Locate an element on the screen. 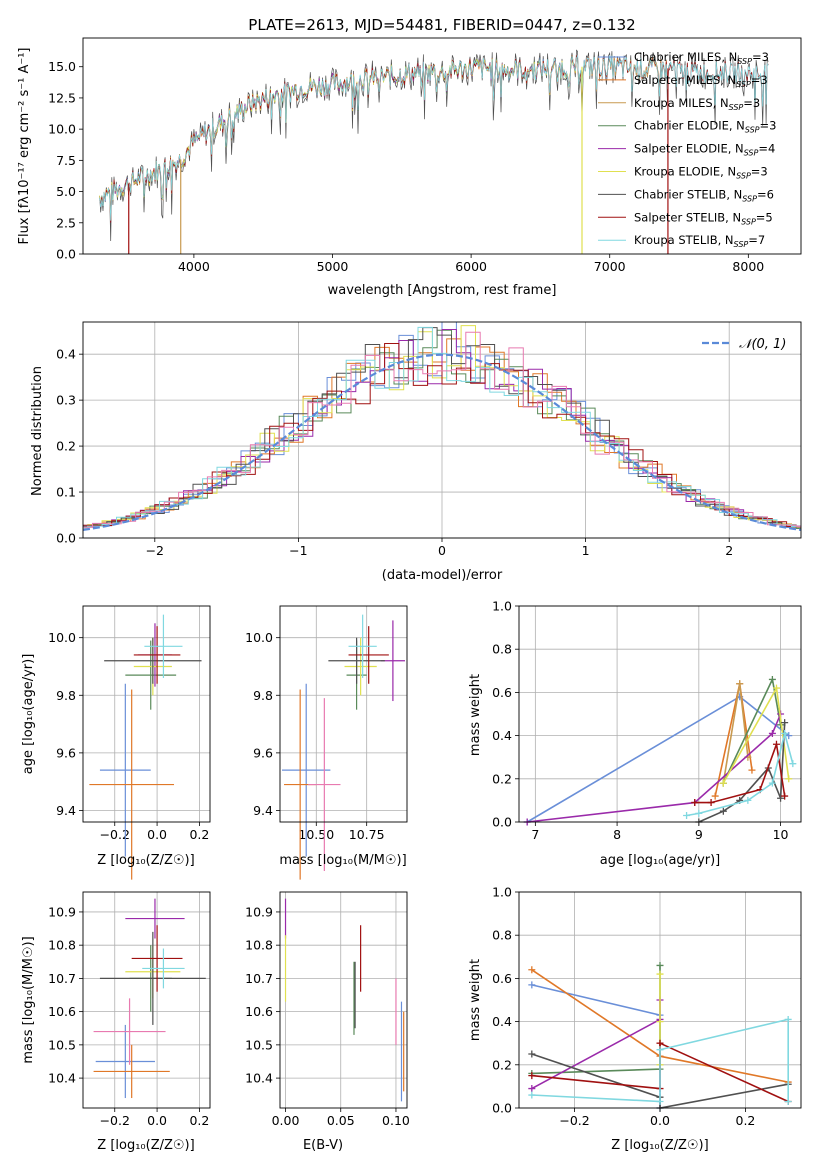 This screenshot has width=819, height=1170. x-tick-label: 10.75 is located at coordinates (367, 834).